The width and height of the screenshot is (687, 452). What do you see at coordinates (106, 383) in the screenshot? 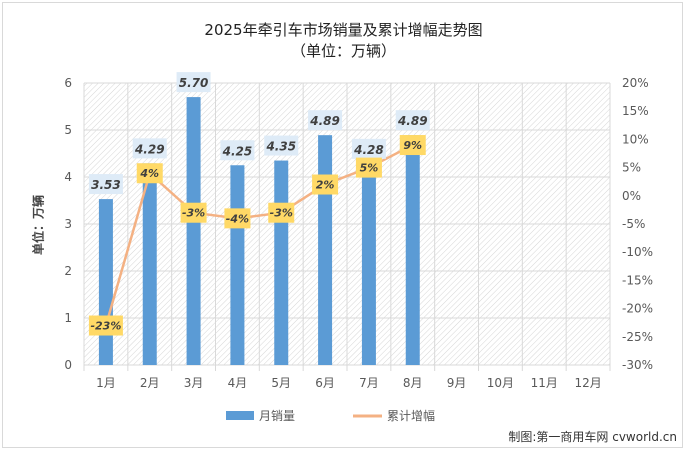
I see `x-tick-label: 1月` at bounding box center [106, 383].